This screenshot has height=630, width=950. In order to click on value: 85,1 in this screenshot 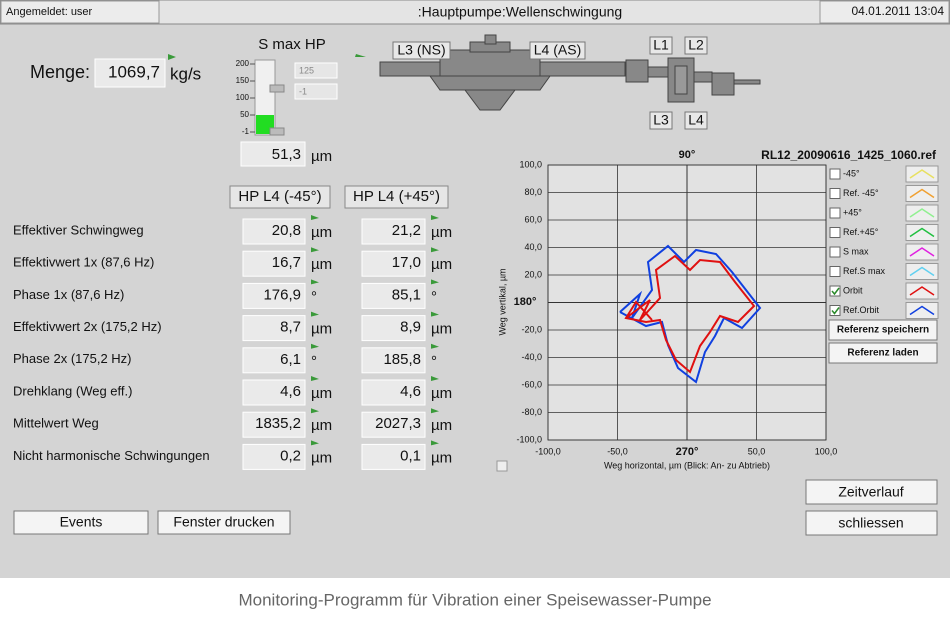, I will do `click(406, 294)`.